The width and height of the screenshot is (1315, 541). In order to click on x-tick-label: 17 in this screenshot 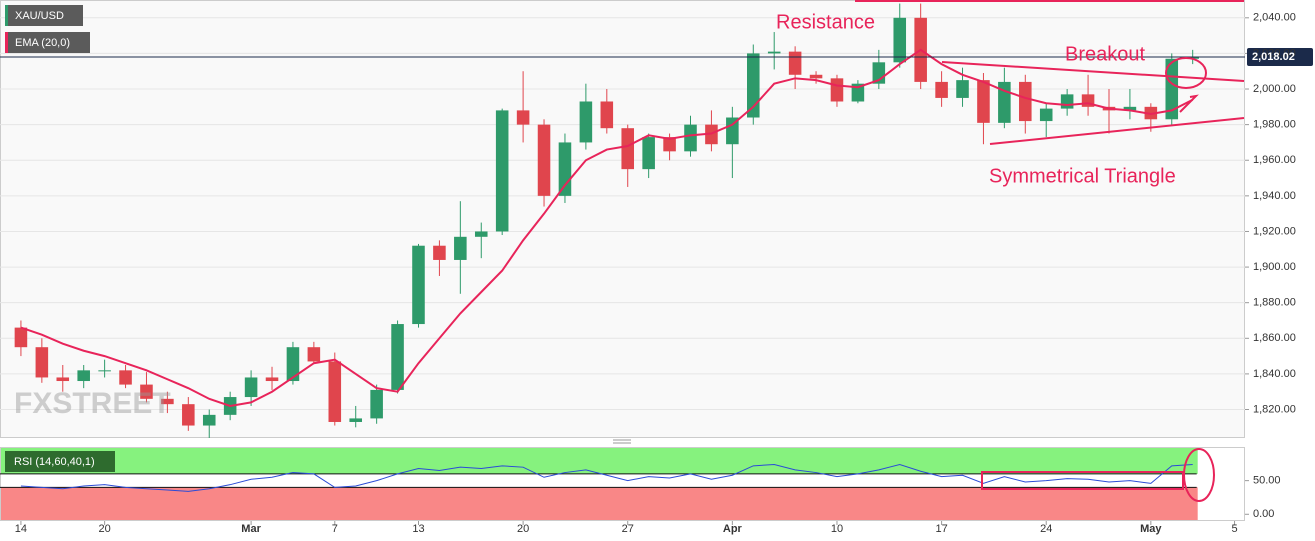, I will do `click(941, 529)`.